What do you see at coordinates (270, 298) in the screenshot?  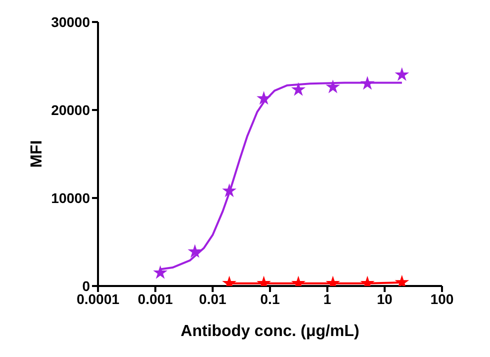 I see `x-tick-label: 0.1` at bounding box center [270, 298].